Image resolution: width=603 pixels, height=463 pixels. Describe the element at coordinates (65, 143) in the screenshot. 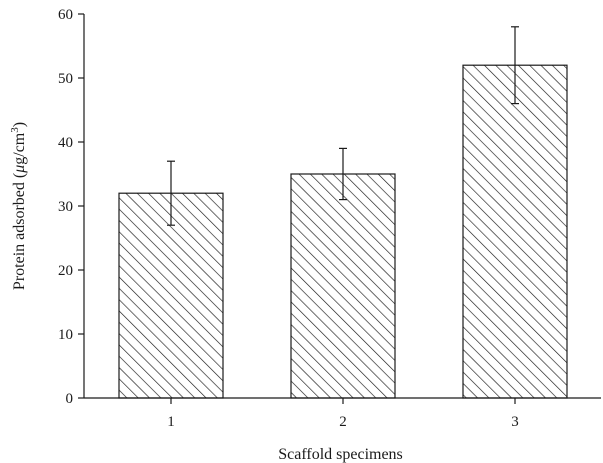

I see `y-tick-label: 40` at that location.